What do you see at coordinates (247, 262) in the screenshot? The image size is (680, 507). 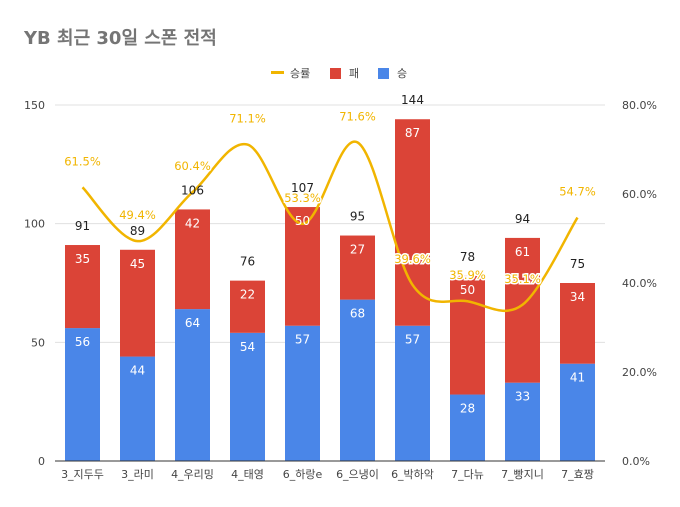 I see `bar-total-label: 76` at bounding box center [247, 262].